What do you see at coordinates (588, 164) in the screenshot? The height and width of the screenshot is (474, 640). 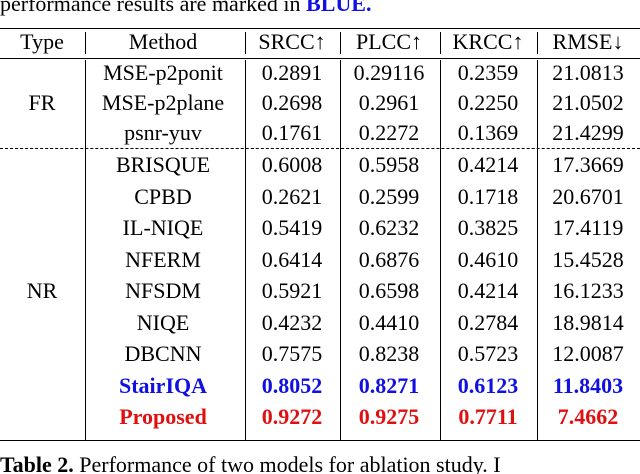 I see `value-cell: 17.3669` at bounding box center [588, 164].